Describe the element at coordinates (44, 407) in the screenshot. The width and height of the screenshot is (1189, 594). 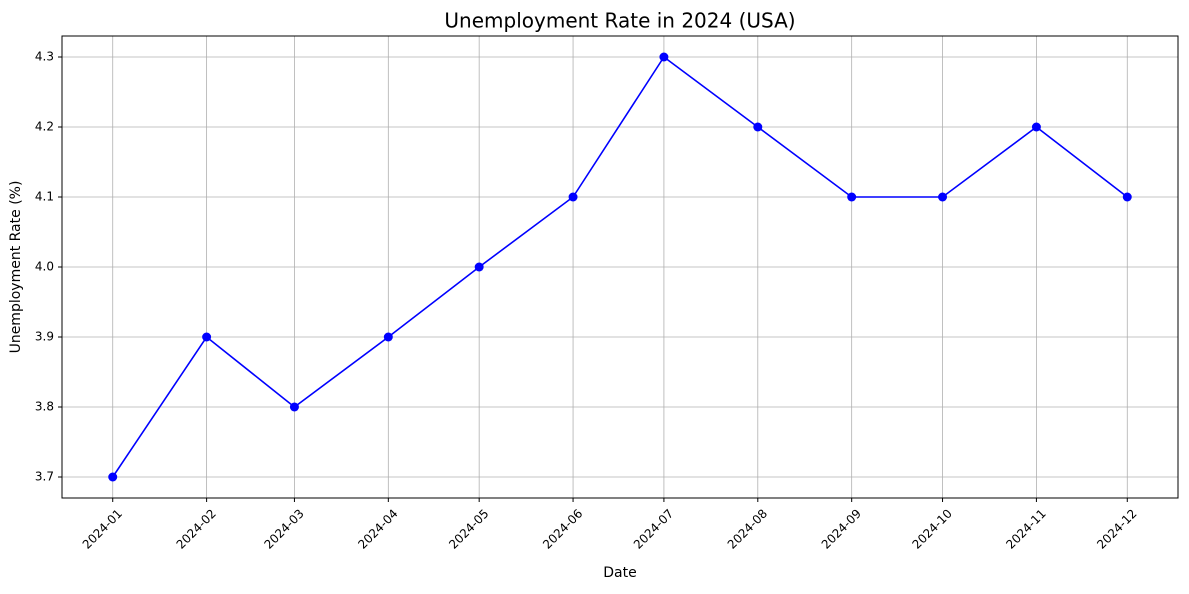
I see `y-tick-label: 3.8` at that location.